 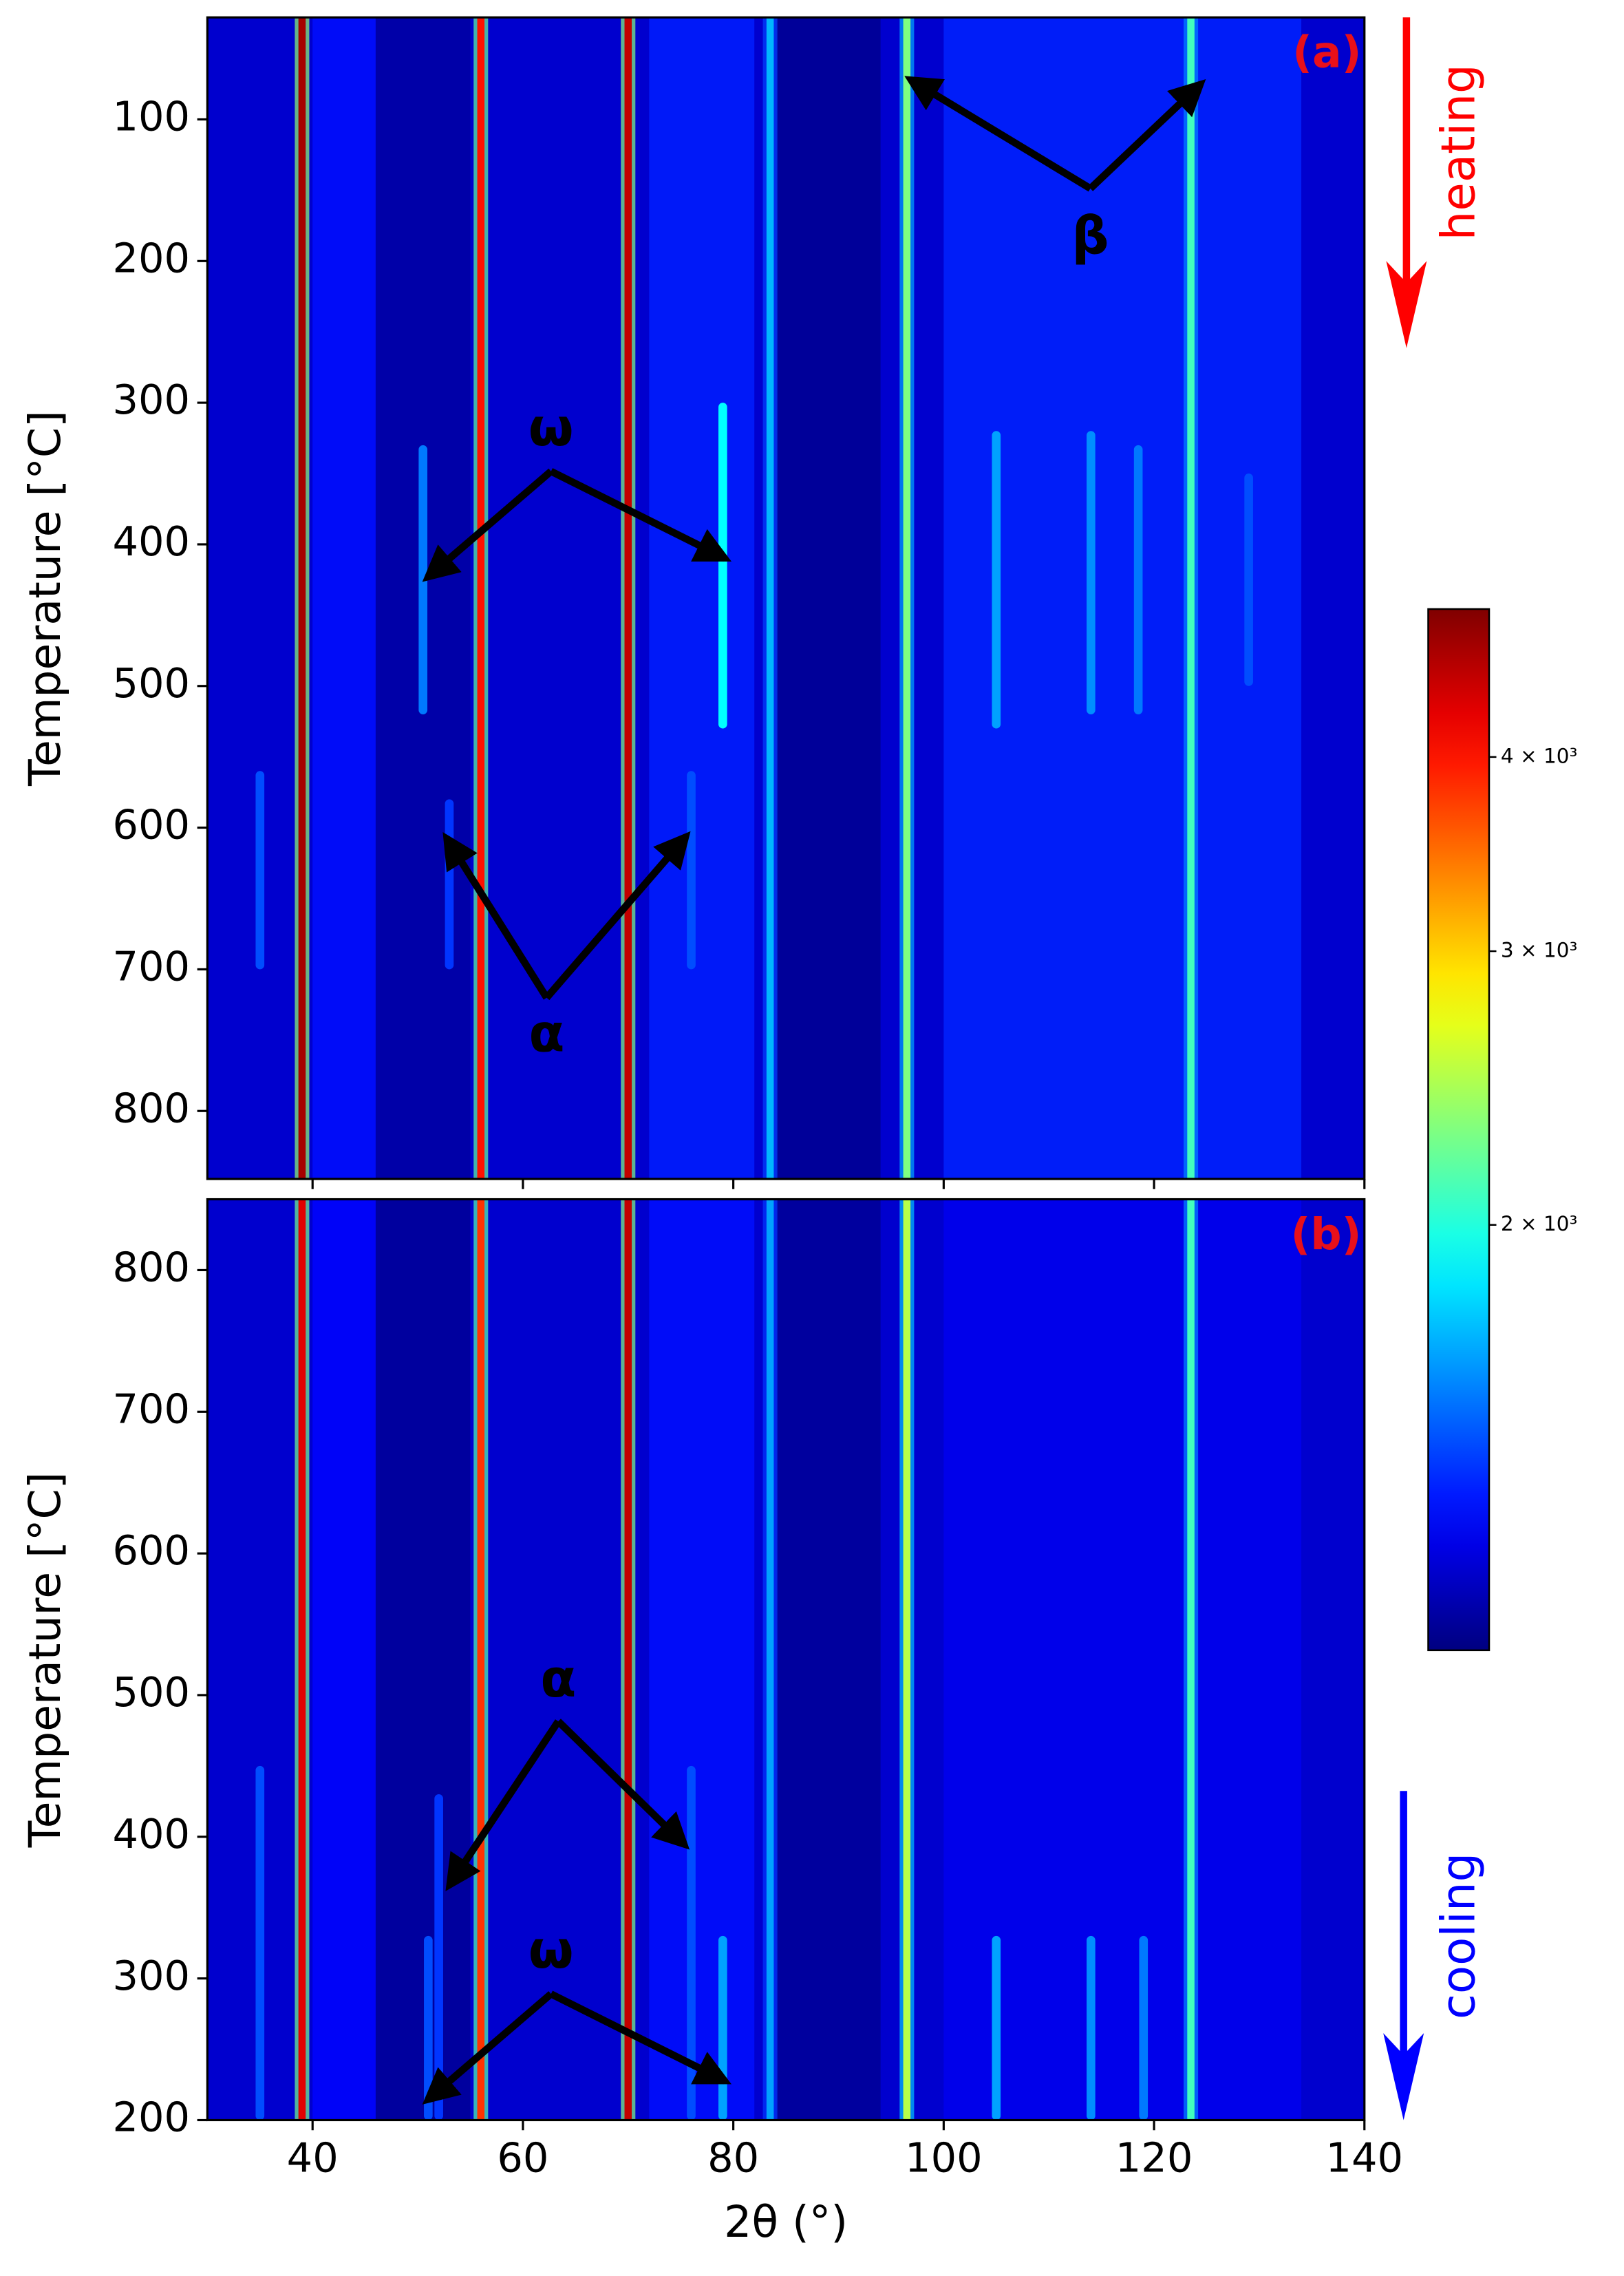 I want to click on panel-label: (a), so click(x=1326, y=52).